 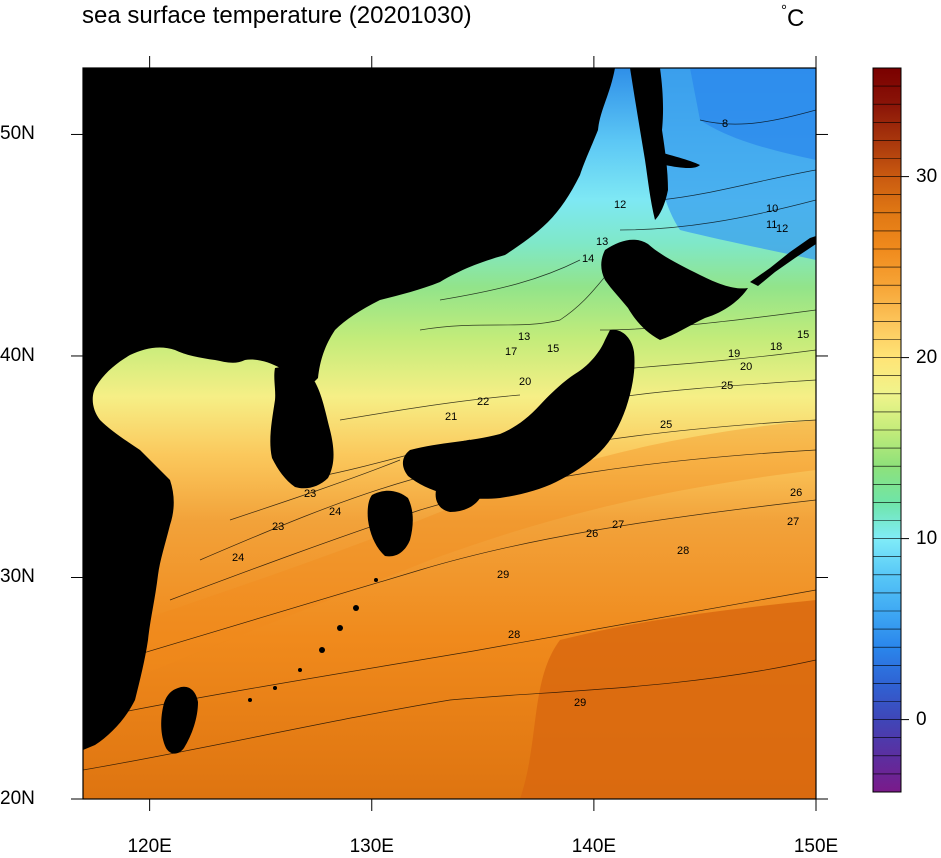 I want to click on degree-symbol: °, so click(x=784, y=10).